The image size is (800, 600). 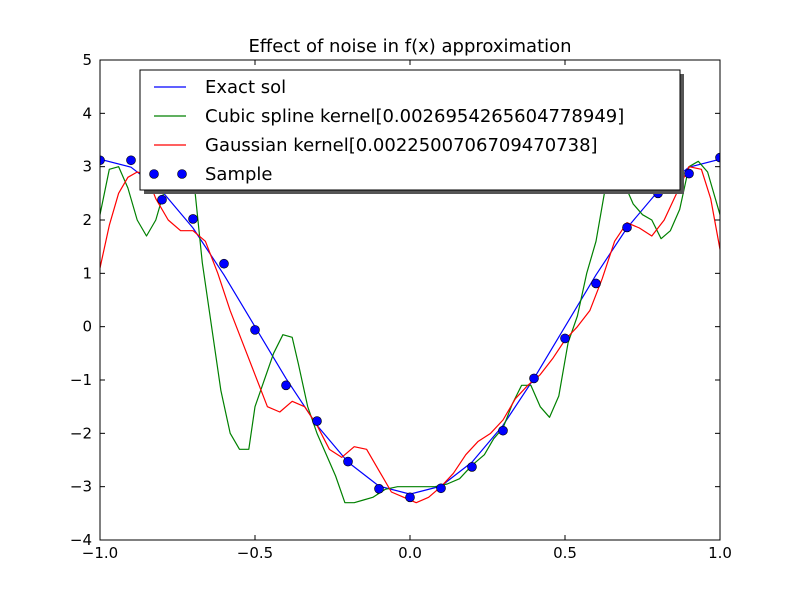 I want to click on x-tick-label: 0.5, so click(x=565, y=553).